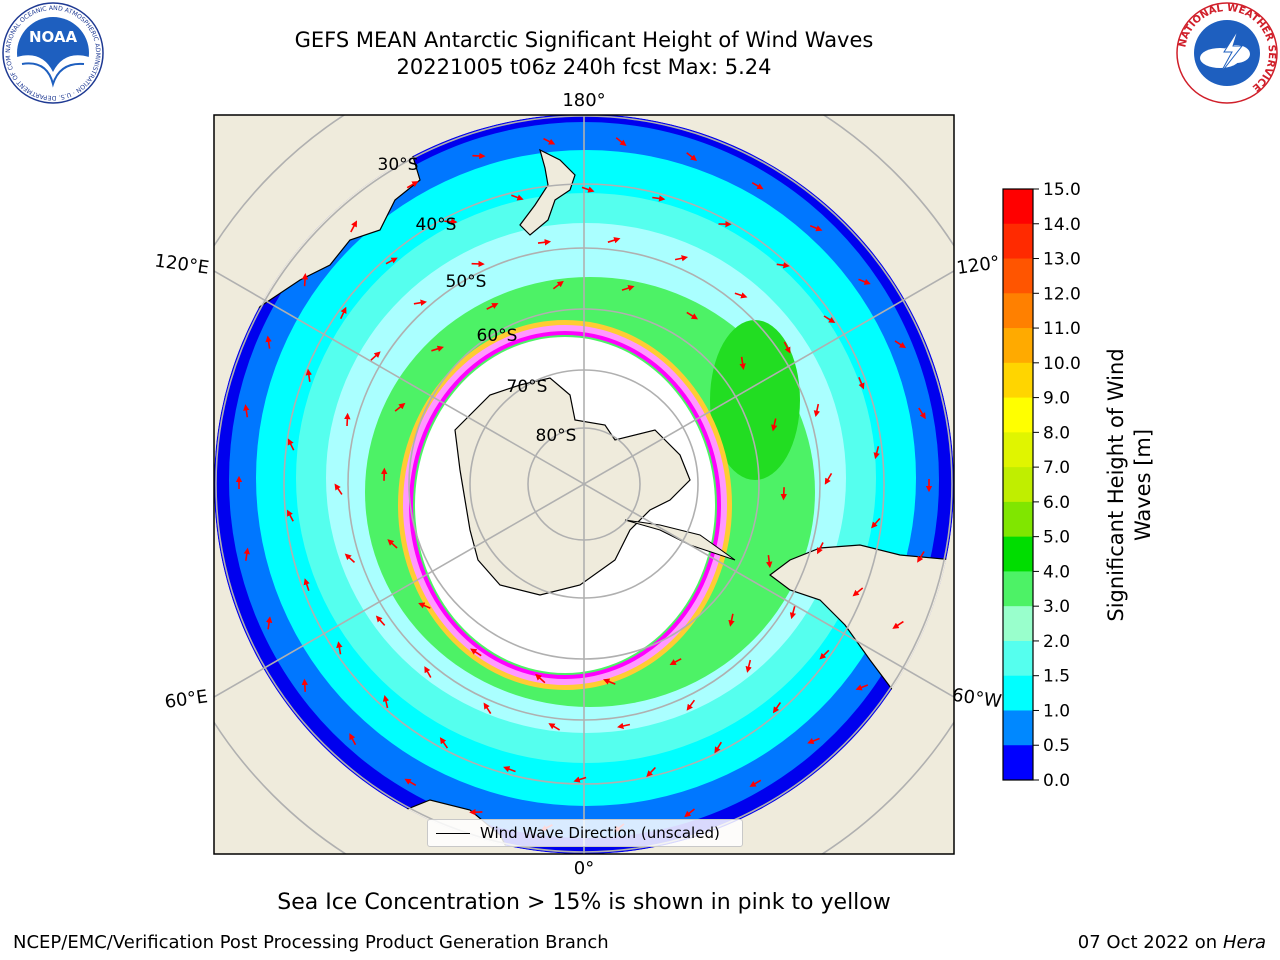  Describe the element at coordinates (1056, 433) in the screenshot. I see `colorbar-tick-label: 8.0` at that location.